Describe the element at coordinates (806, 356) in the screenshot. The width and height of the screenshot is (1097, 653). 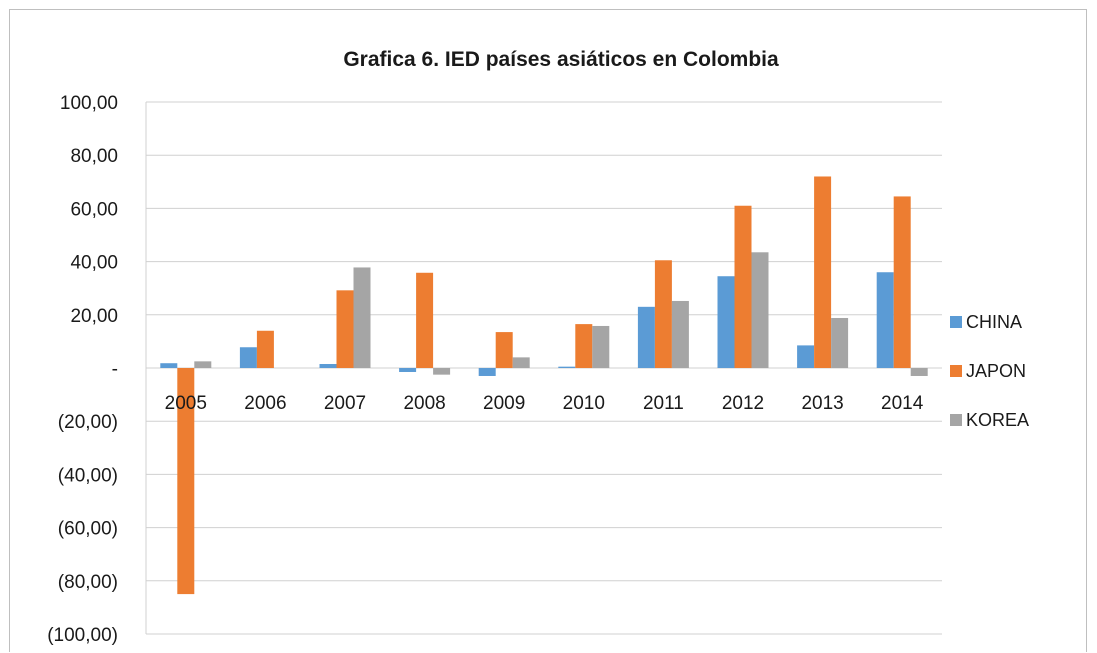
I see `bar-china-2013` at that location.